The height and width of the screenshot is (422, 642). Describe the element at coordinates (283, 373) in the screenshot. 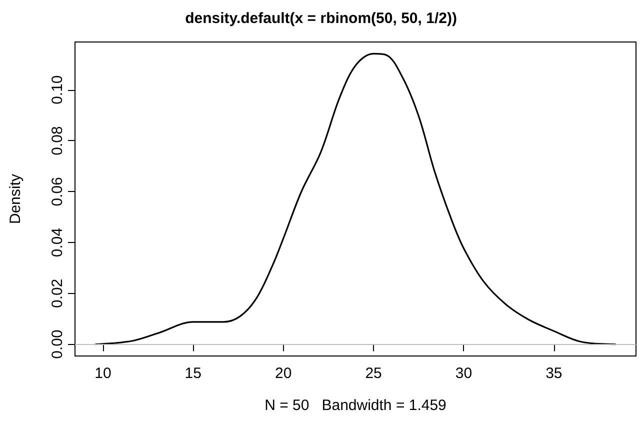

I see `x-tick-label: 20` at that location.